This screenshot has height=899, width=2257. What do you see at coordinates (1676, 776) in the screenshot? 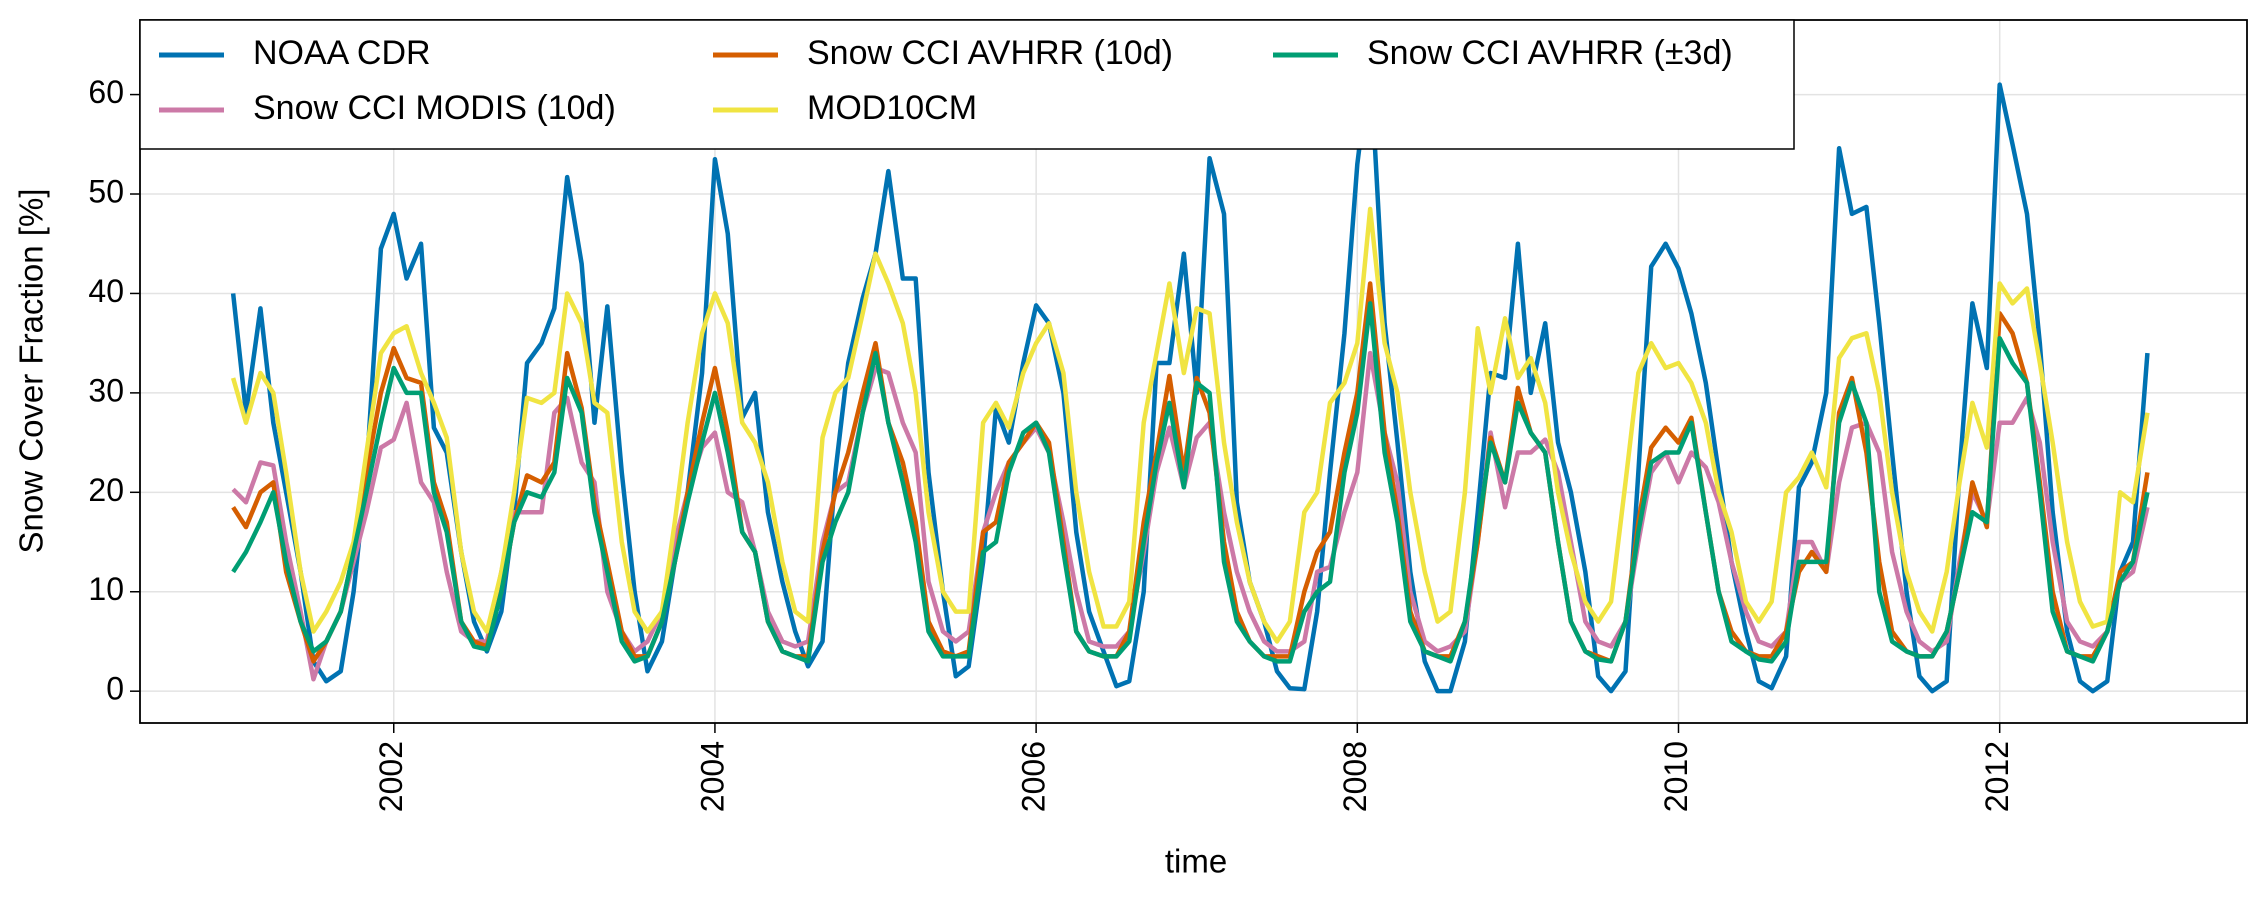
I see `x-tick-label: 2010` at bounding box center [1676, 776].